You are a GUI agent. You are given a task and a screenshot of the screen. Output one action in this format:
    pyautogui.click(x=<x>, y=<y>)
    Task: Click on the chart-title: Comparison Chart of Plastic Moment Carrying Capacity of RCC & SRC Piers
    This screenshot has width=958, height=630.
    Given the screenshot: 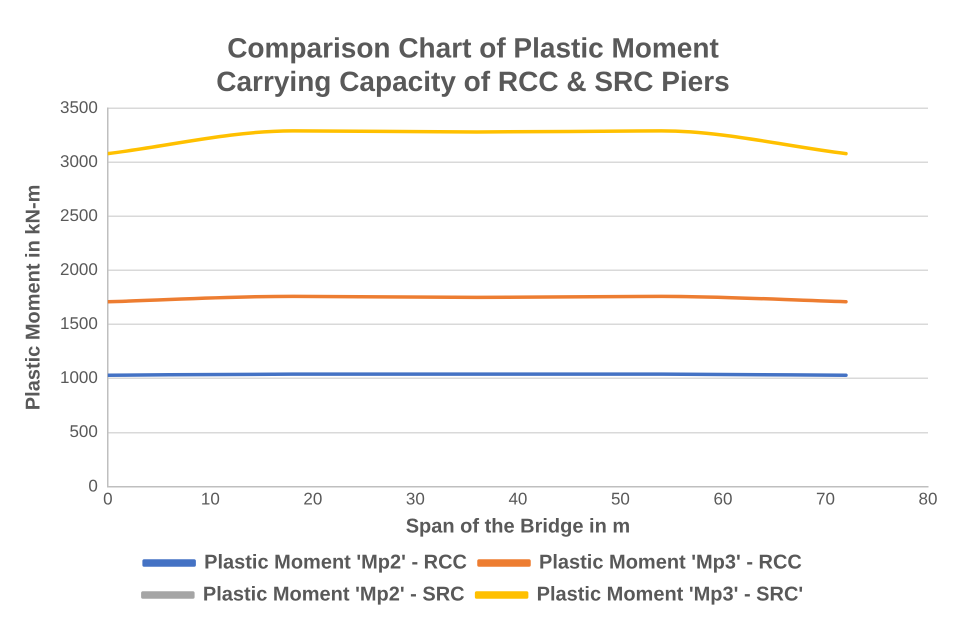 What is the action you would take?
    pyautogui.click(x=473, y=65)
    